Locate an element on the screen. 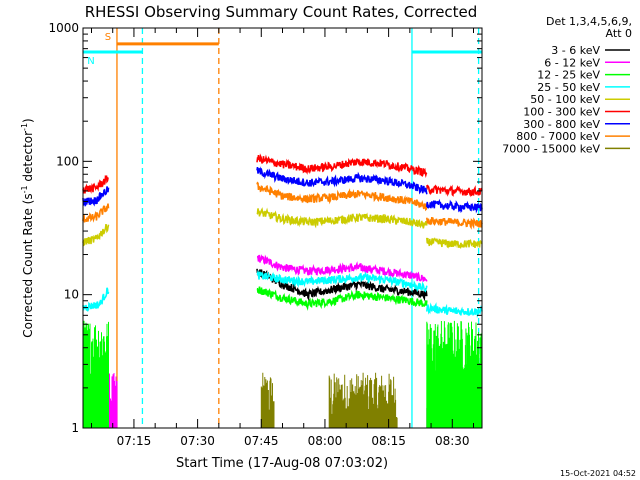 The width and height of the screenshot is (640, 480). legend-label: 300 - 800 keV is located at coordinates (561, 124).